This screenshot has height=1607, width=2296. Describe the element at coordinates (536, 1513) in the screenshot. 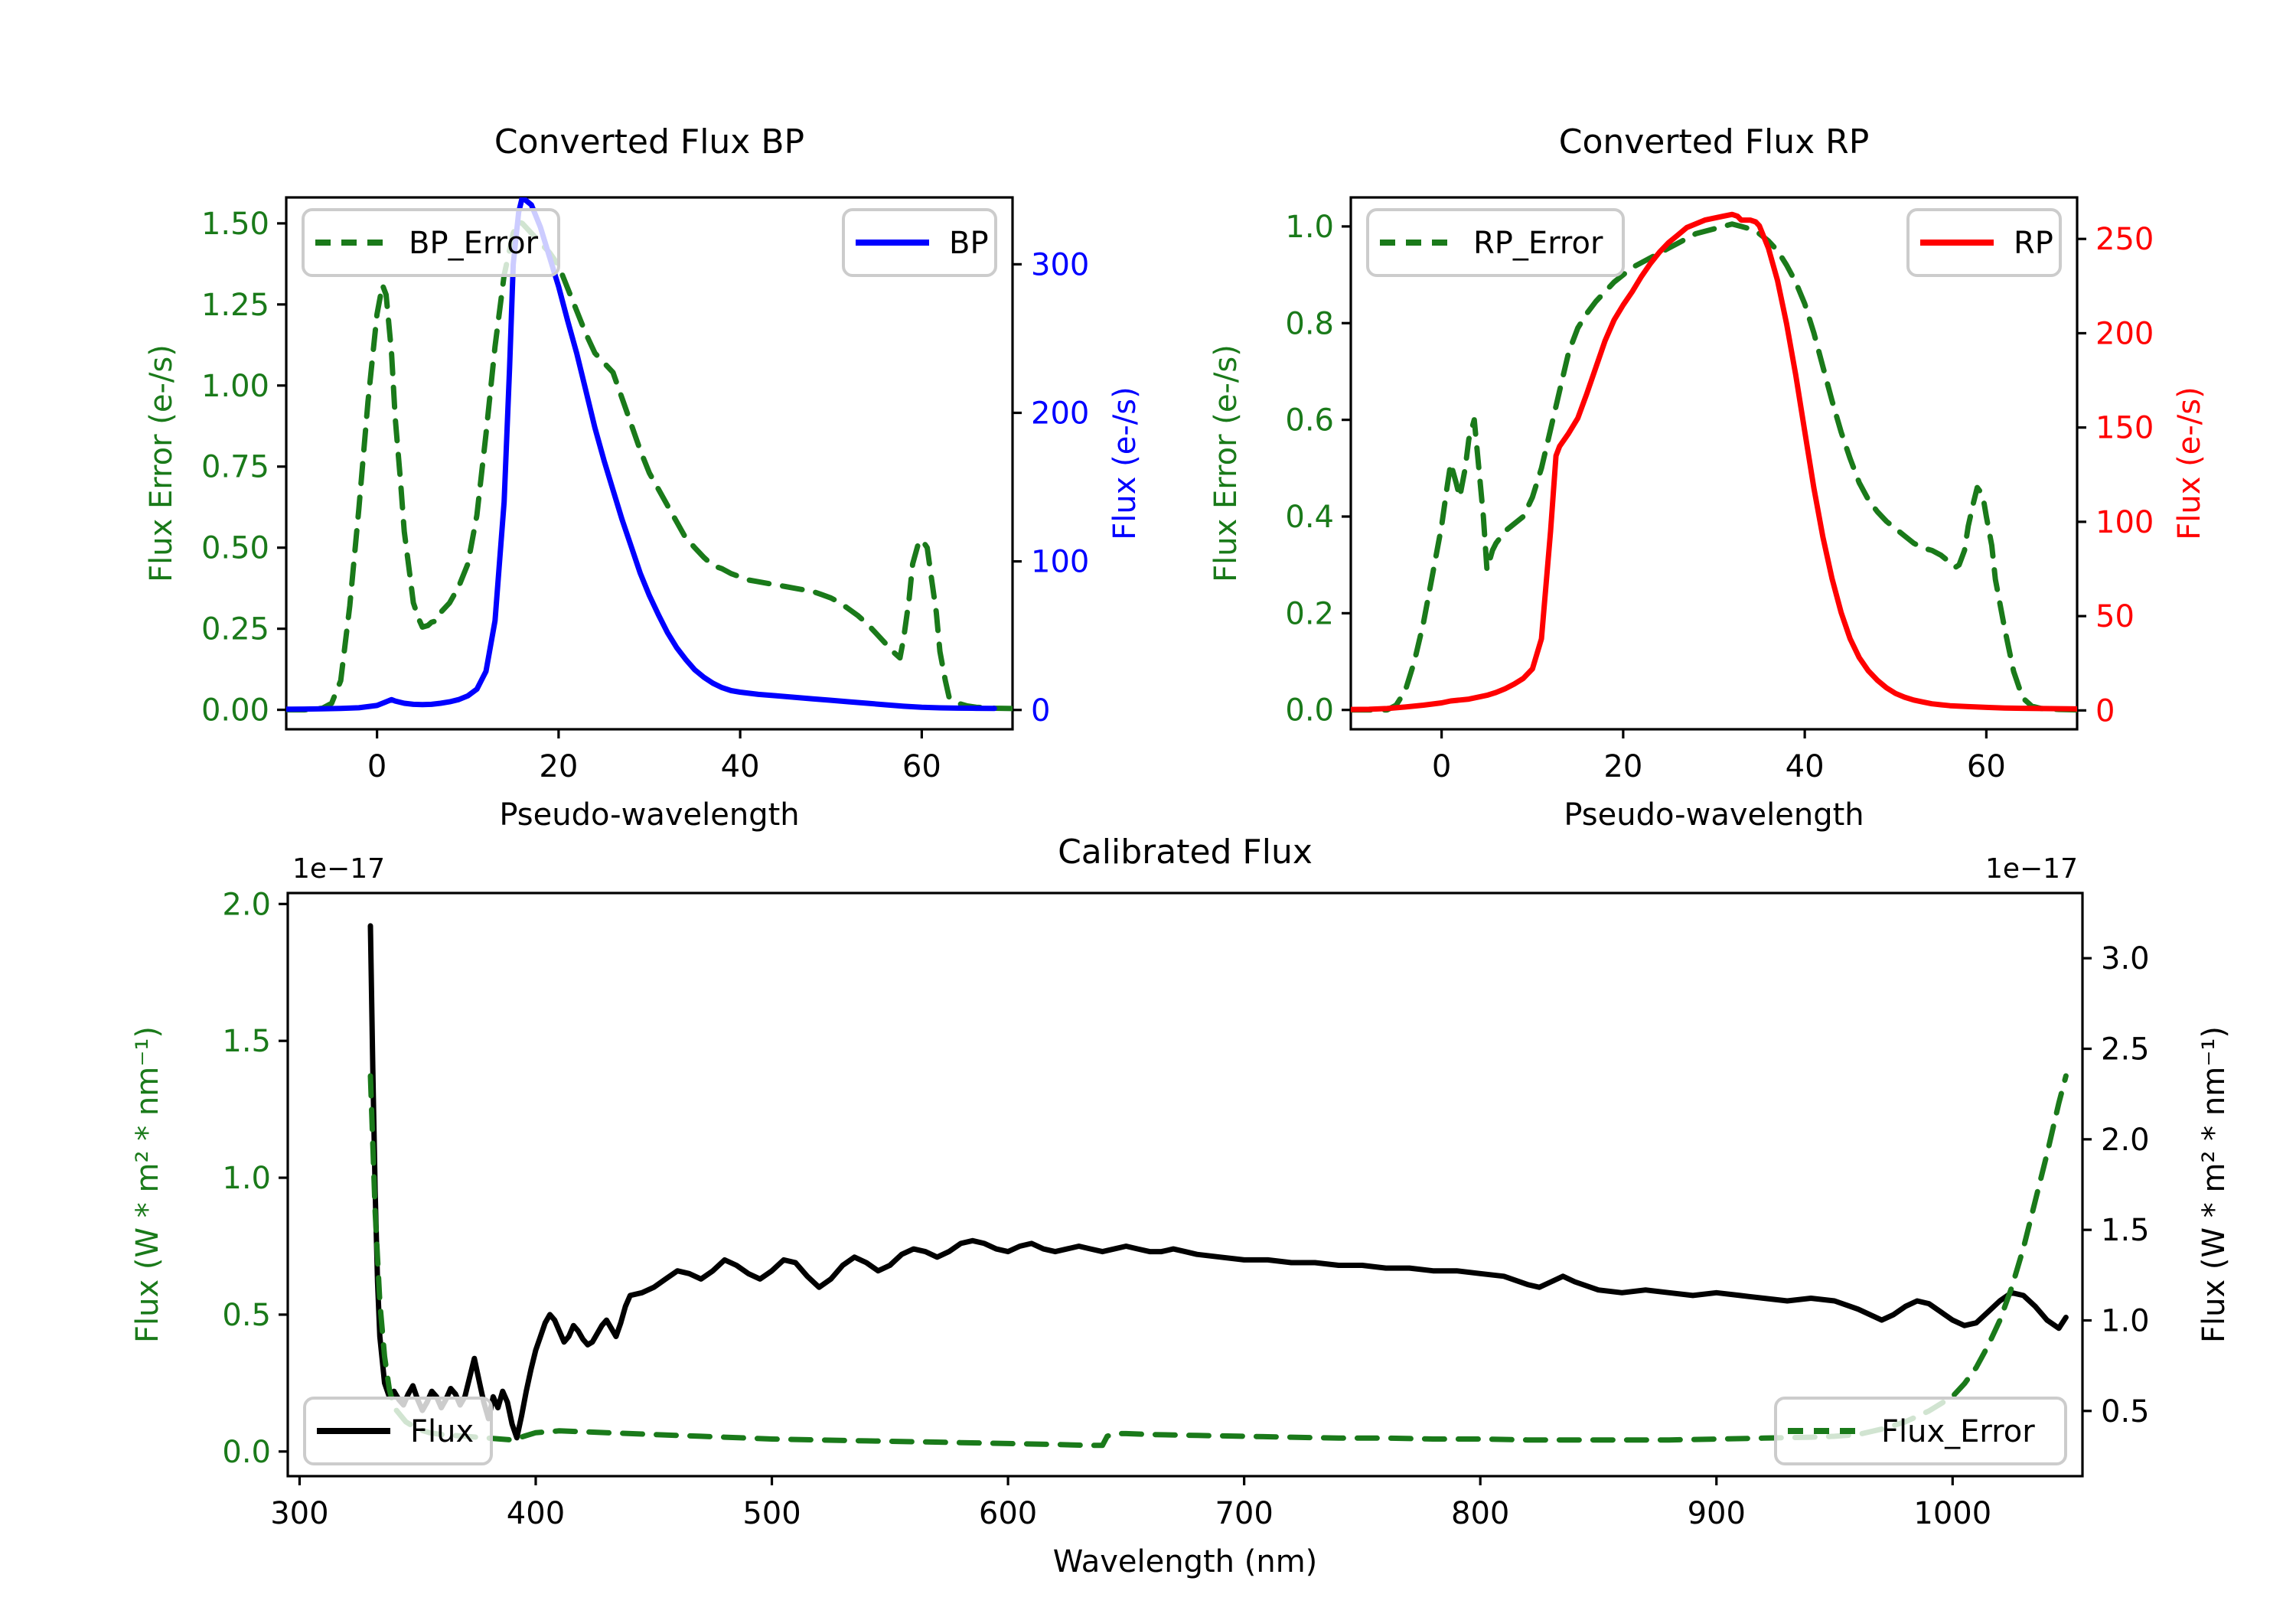

I see `x-tick-label: 400` at that location.